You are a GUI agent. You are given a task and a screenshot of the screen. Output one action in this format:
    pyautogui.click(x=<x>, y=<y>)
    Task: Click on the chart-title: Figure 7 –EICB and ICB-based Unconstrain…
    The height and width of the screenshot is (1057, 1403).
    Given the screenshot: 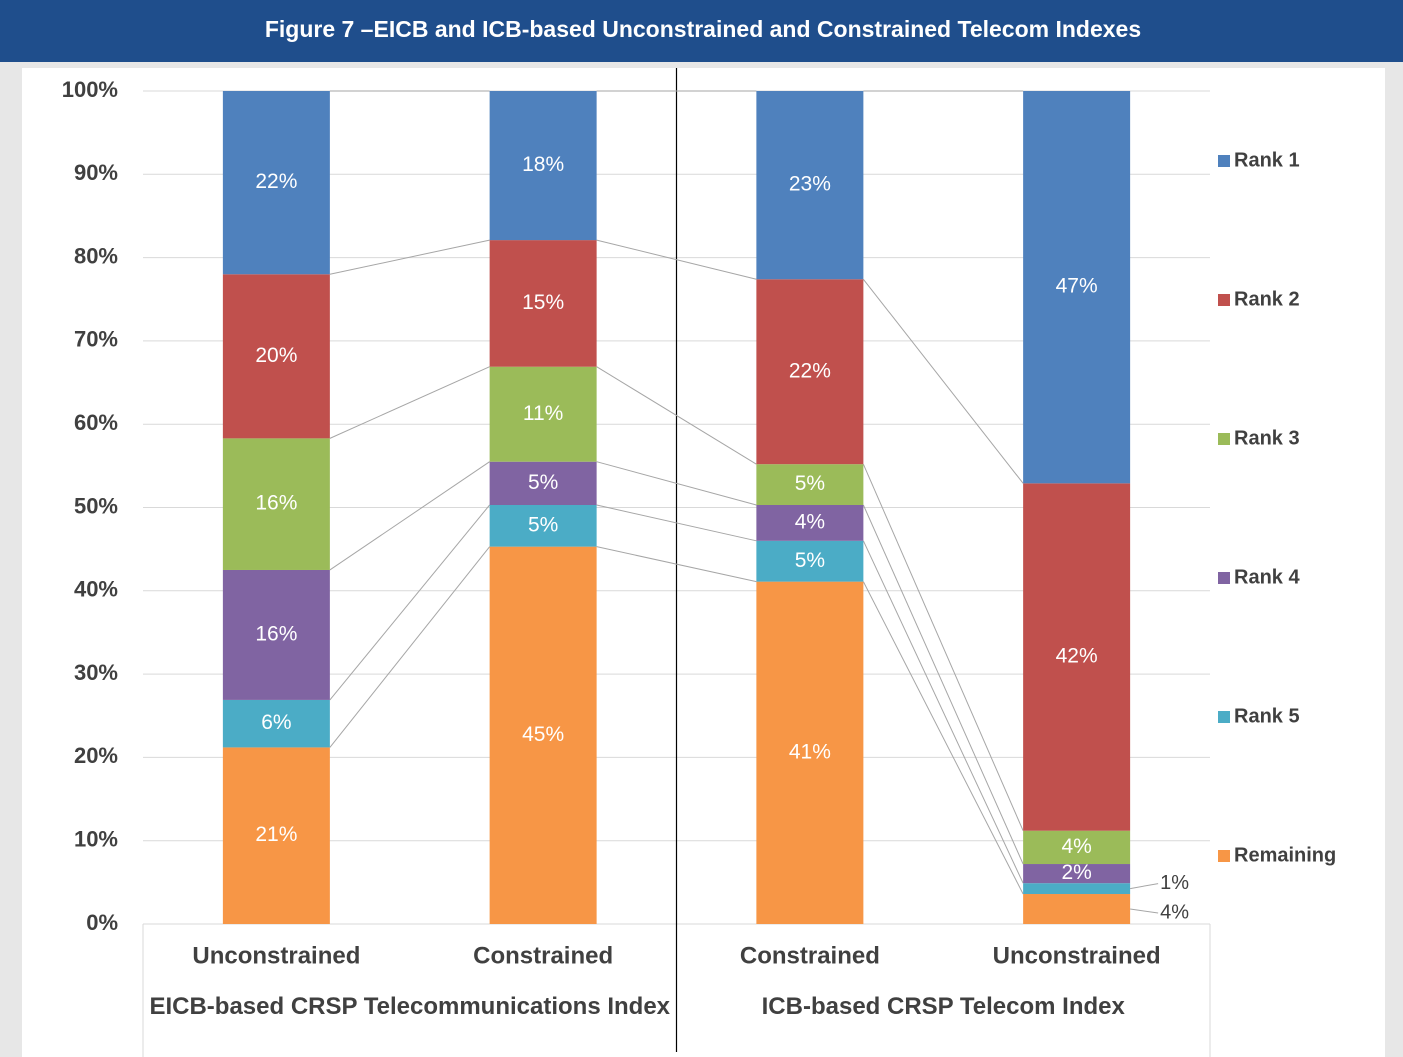 What is the action you would take?
    pyautogui.click(x=703, y=29)
    